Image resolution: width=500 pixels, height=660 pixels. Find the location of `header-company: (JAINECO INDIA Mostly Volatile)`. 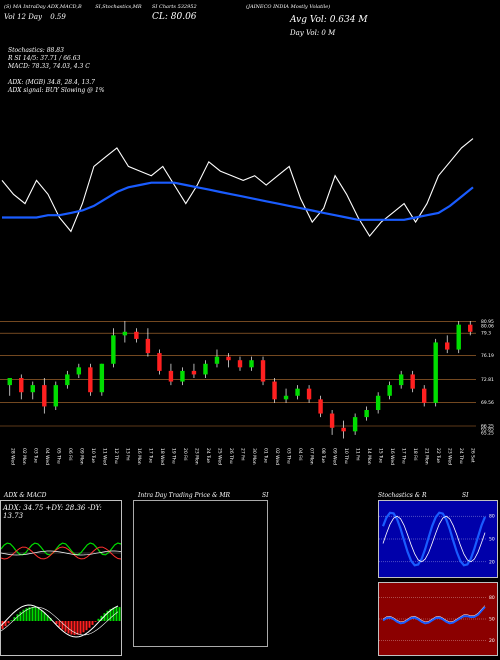

header-company: (JAINECO INDIA Mostly Volatile) is located at coordinates (288, 7).